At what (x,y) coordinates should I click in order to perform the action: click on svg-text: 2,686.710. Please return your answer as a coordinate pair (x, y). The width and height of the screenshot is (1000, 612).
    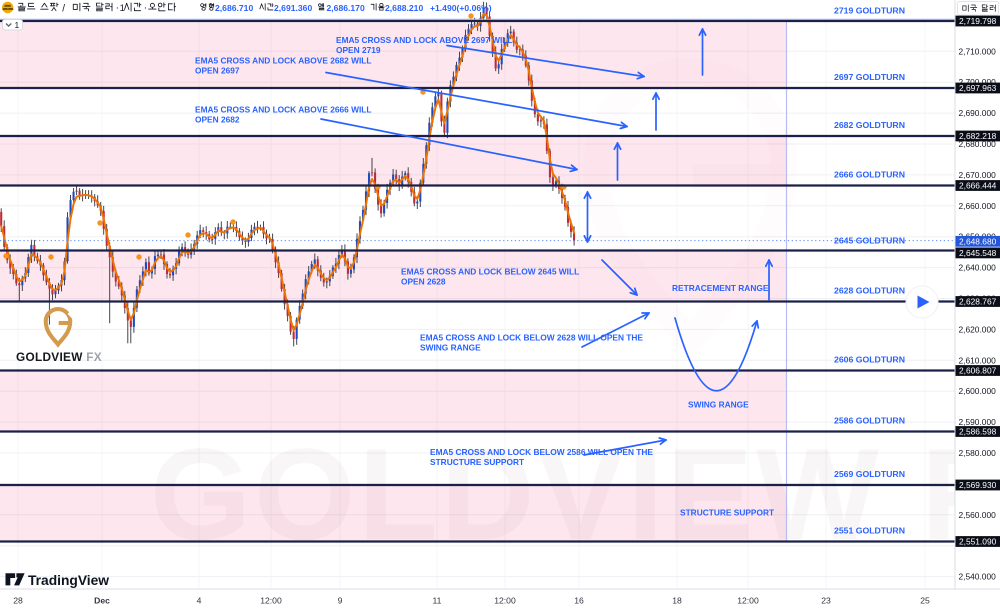
    Looking at the image, I should click on (234, 8).